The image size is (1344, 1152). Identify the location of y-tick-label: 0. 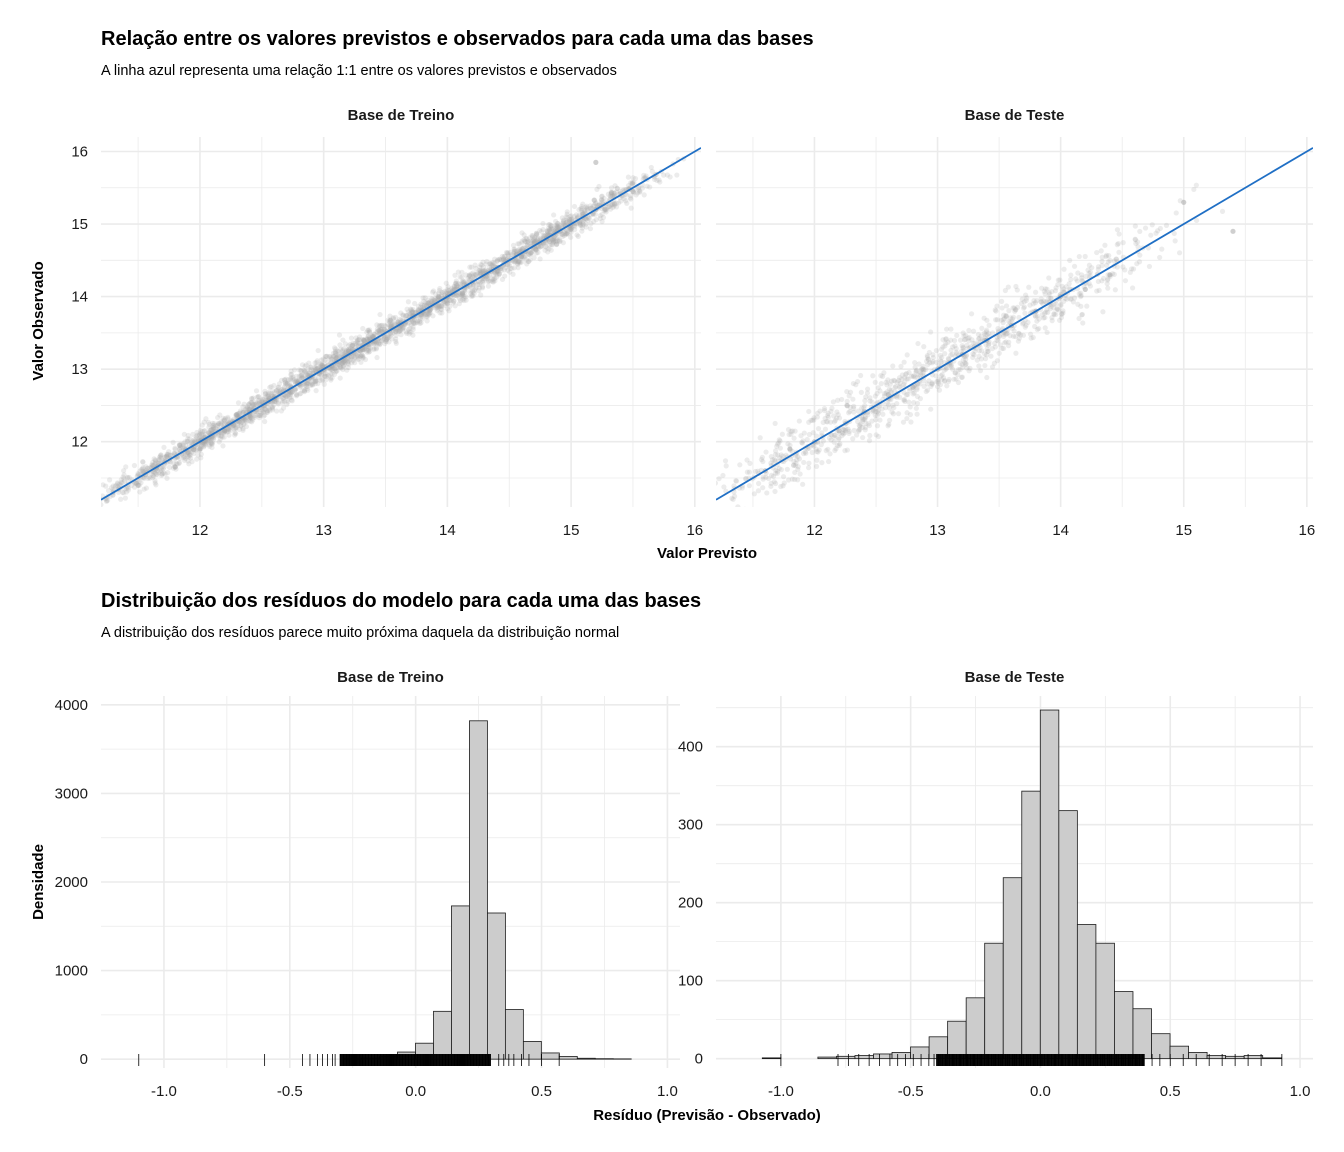
(84, 1059).